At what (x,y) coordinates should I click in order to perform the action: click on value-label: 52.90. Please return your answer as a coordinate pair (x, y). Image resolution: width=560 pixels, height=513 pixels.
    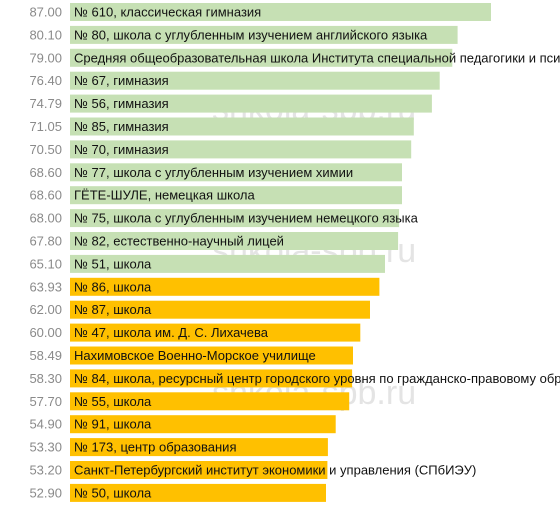
    Looking at the image, I should click on (45, 492).